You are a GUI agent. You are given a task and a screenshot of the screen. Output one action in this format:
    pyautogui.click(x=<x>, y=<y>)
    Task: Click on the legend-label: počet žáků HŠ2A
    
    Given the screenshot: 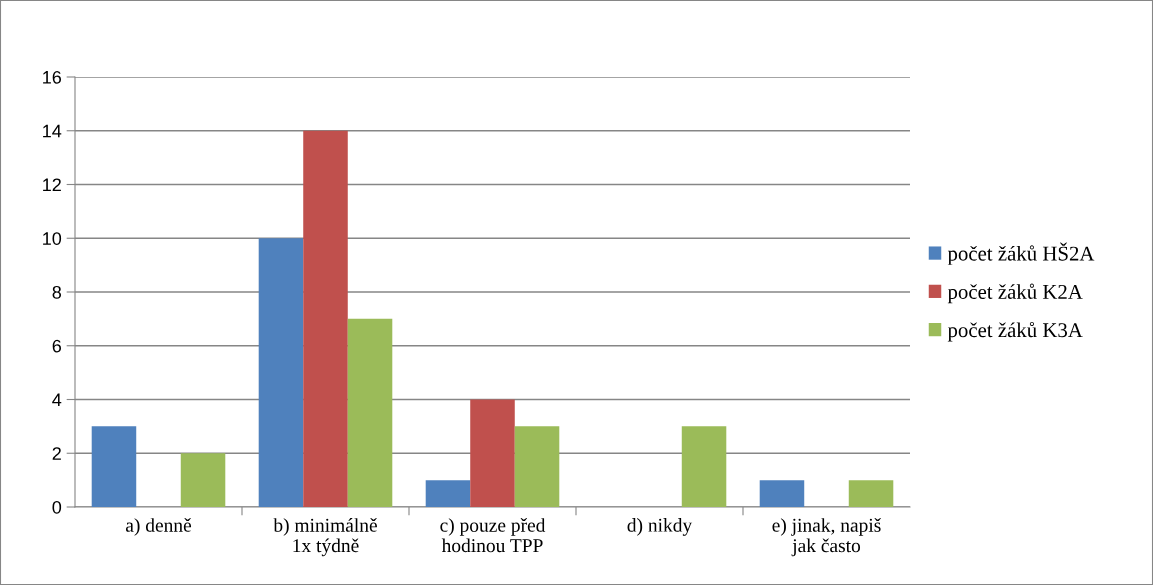 What is the action you would take?
    pyautogui.click(x=1021, y=253)
    